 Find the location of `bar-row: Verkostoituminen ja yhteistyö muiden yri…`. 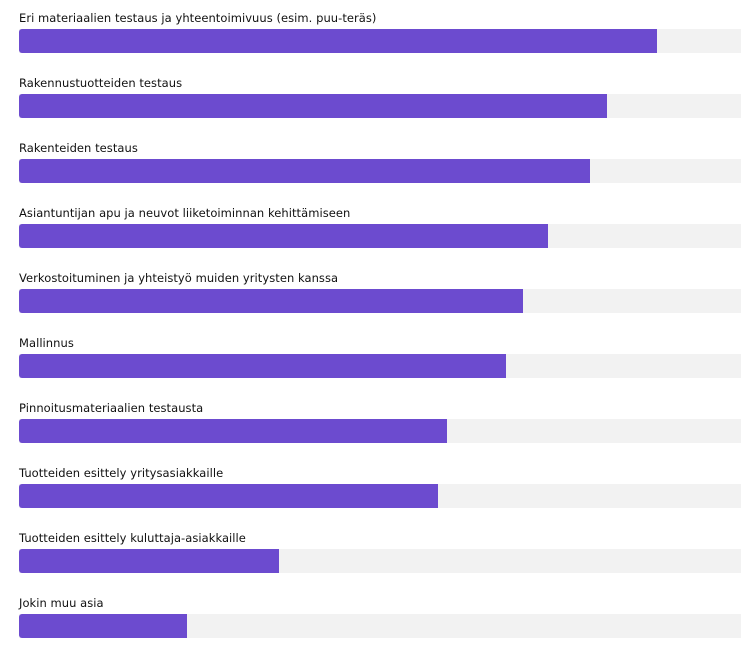

bar-row: Verkostoituminen ja yhteistyö muiden yri… is located at coordinates (380, 292).